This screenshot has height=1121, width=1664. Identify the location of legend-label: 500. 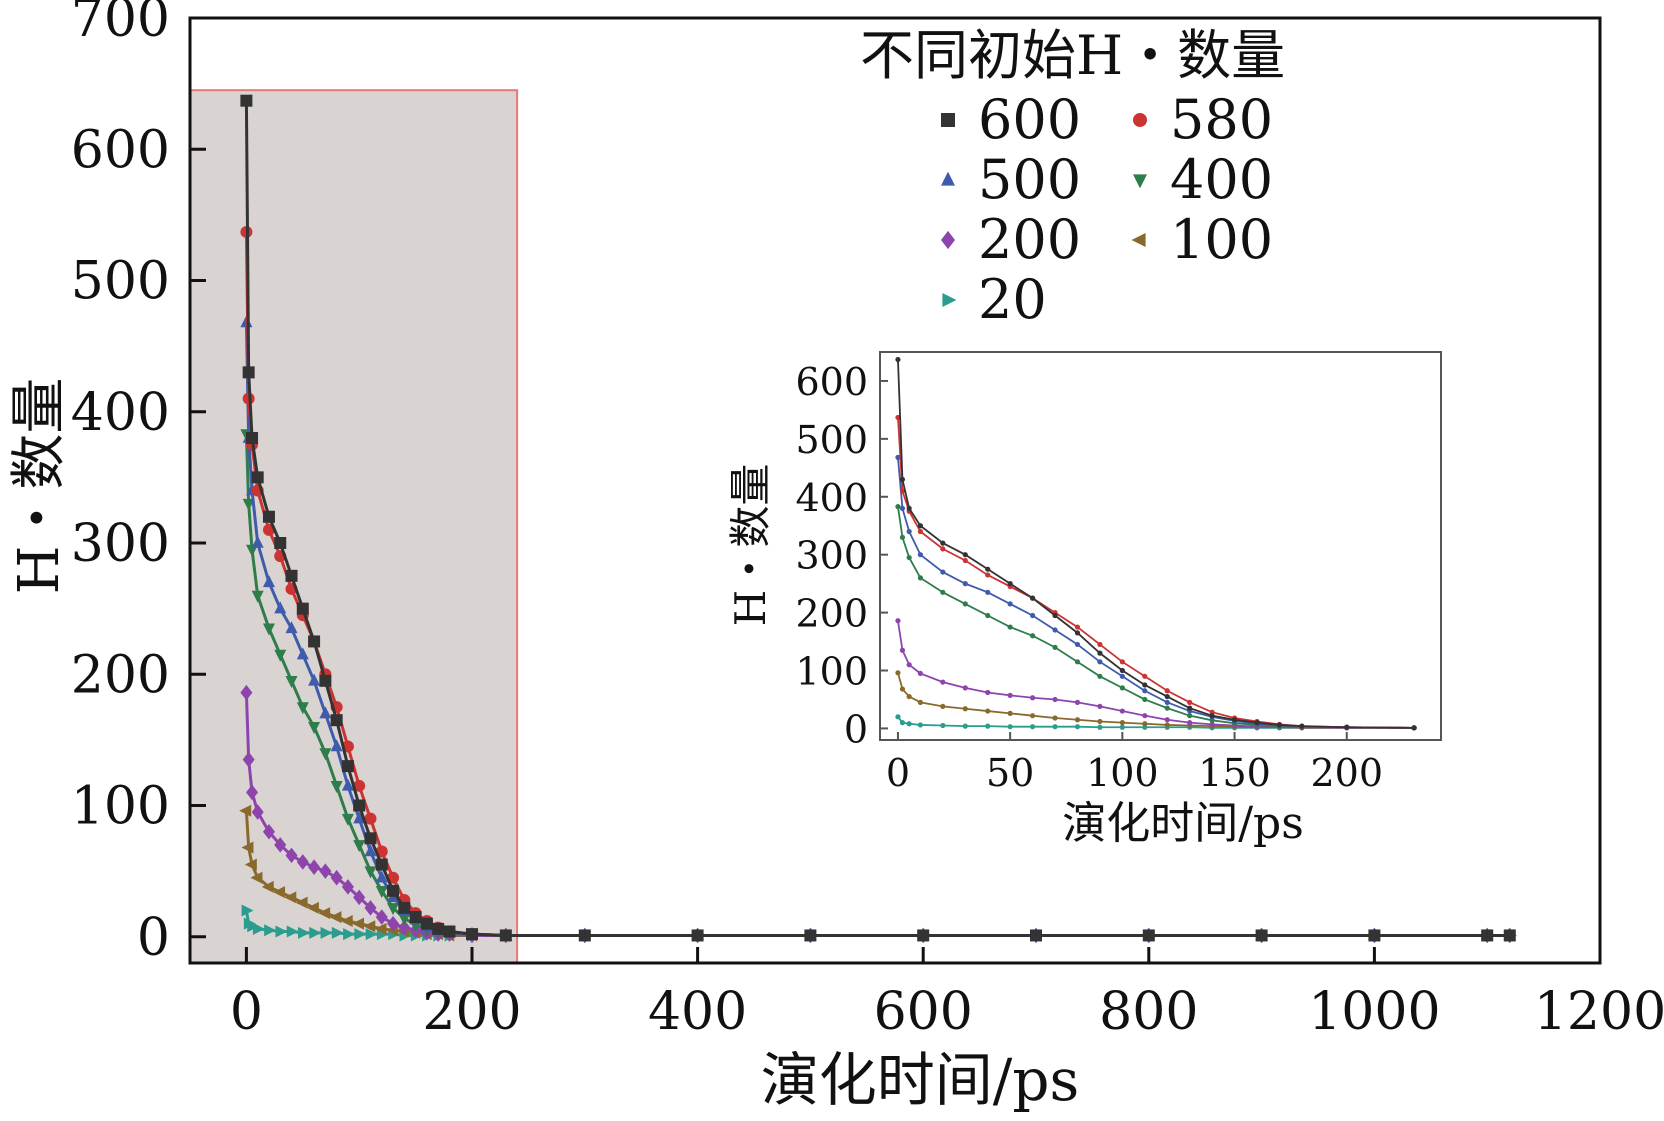
(1029, 179).